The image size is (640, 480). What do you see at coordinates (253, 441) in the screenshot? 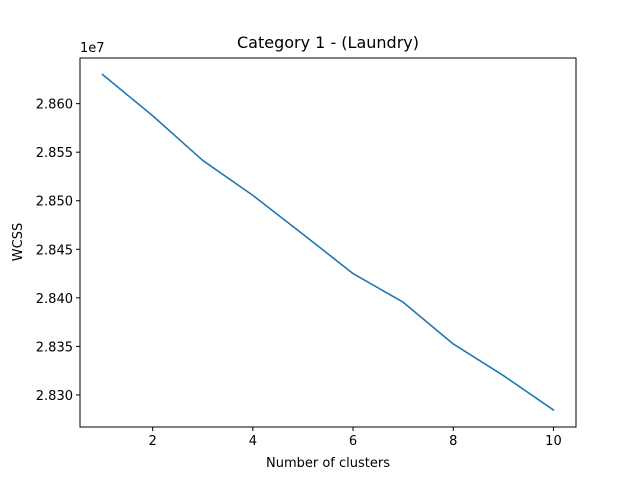
I see `x-tick-label: 4` at bounding box center [253, 441].